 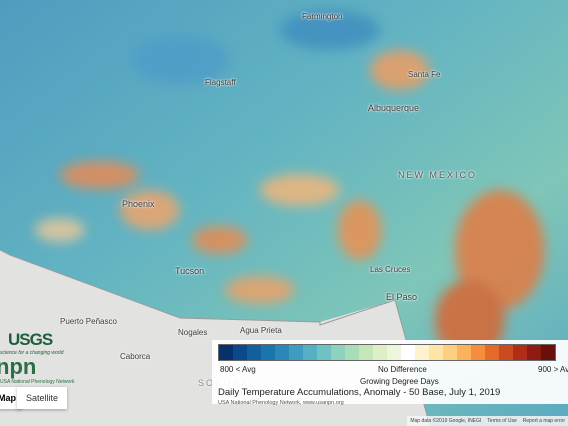 What do you see at coordinates (88, 321) in the screenshot?
I see `place-label: Puerto Peñasco` at bounding box center [88, 321].